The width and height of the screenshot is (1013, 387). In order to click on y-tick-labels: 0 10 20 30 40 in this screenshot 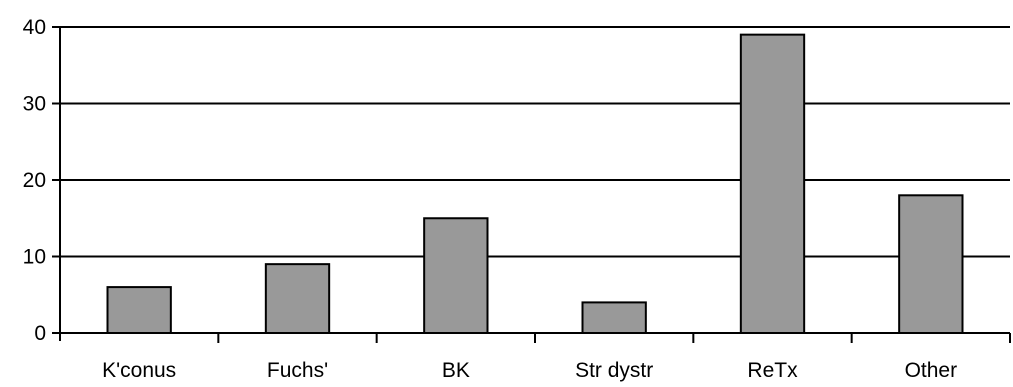, I will do `click(34, 180)`.